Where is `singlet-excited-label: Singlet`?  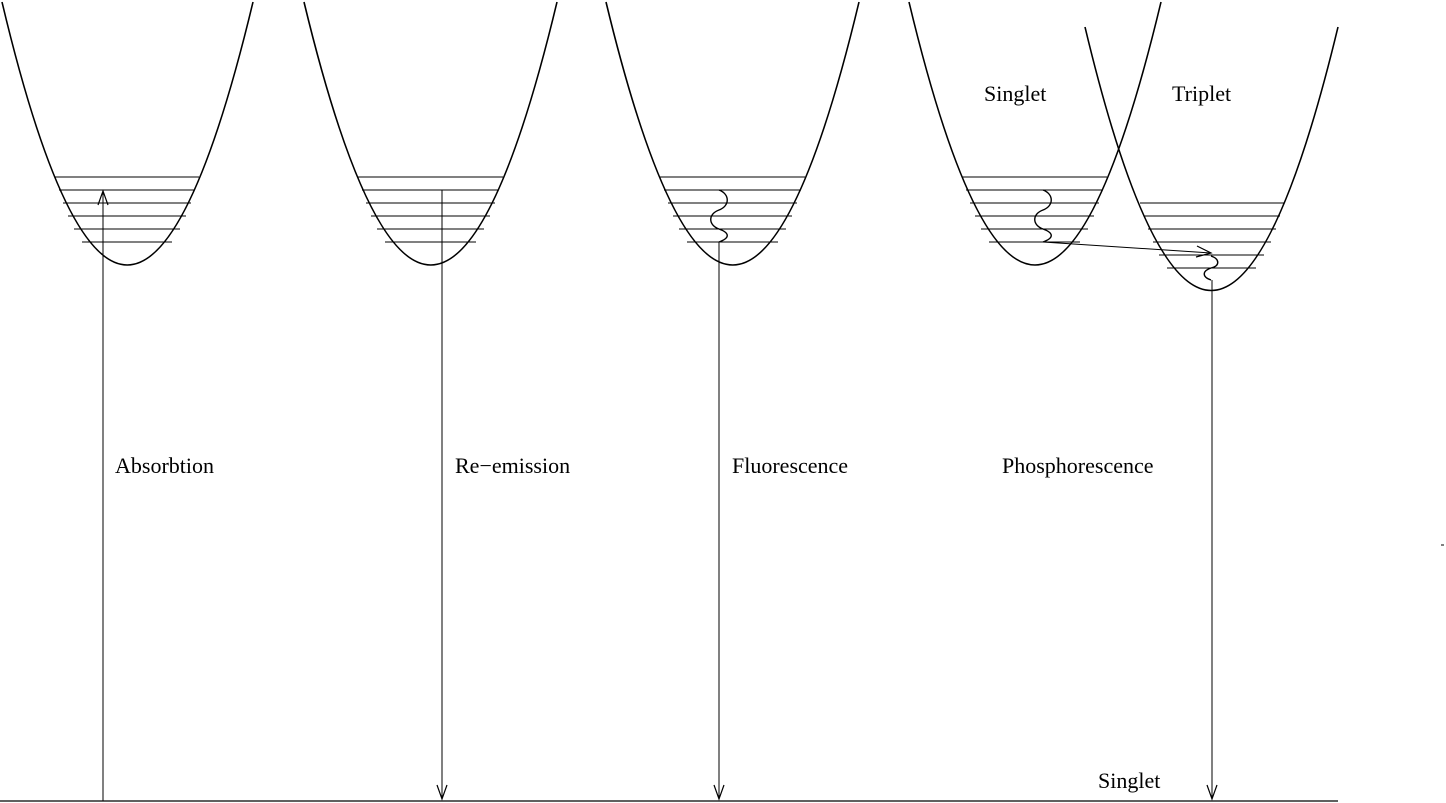 singlet-excited-label: Singlet is located at coordinates (1015, 93).